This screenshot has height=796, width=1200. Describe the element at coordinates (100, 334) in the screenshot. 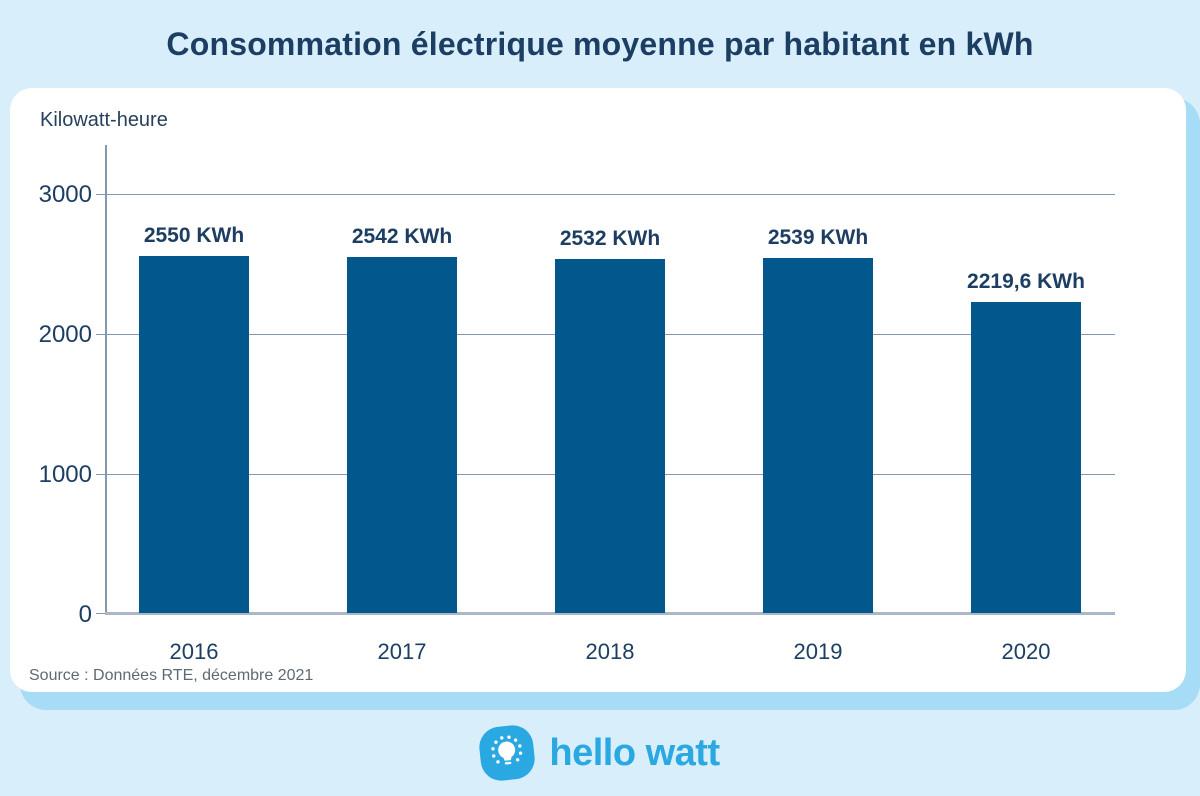

I see `y-tick-mark-2000` at that location.